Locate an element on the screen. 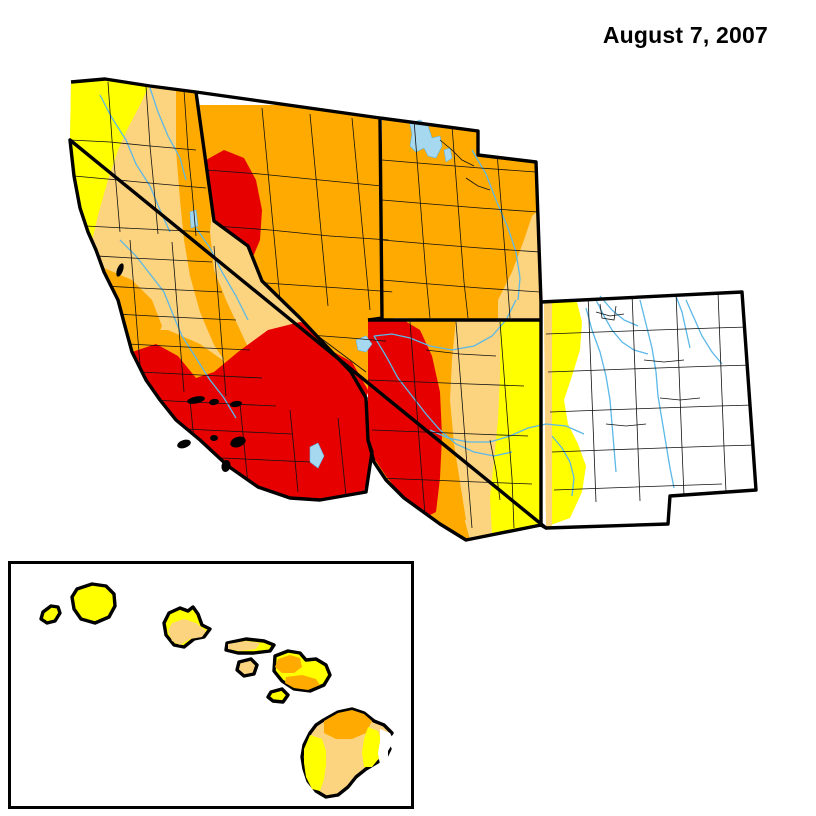 Image resolution: width=816 pixels, height=816 pixels. hawaii-d2-zone is located at coordinates (348, 724).